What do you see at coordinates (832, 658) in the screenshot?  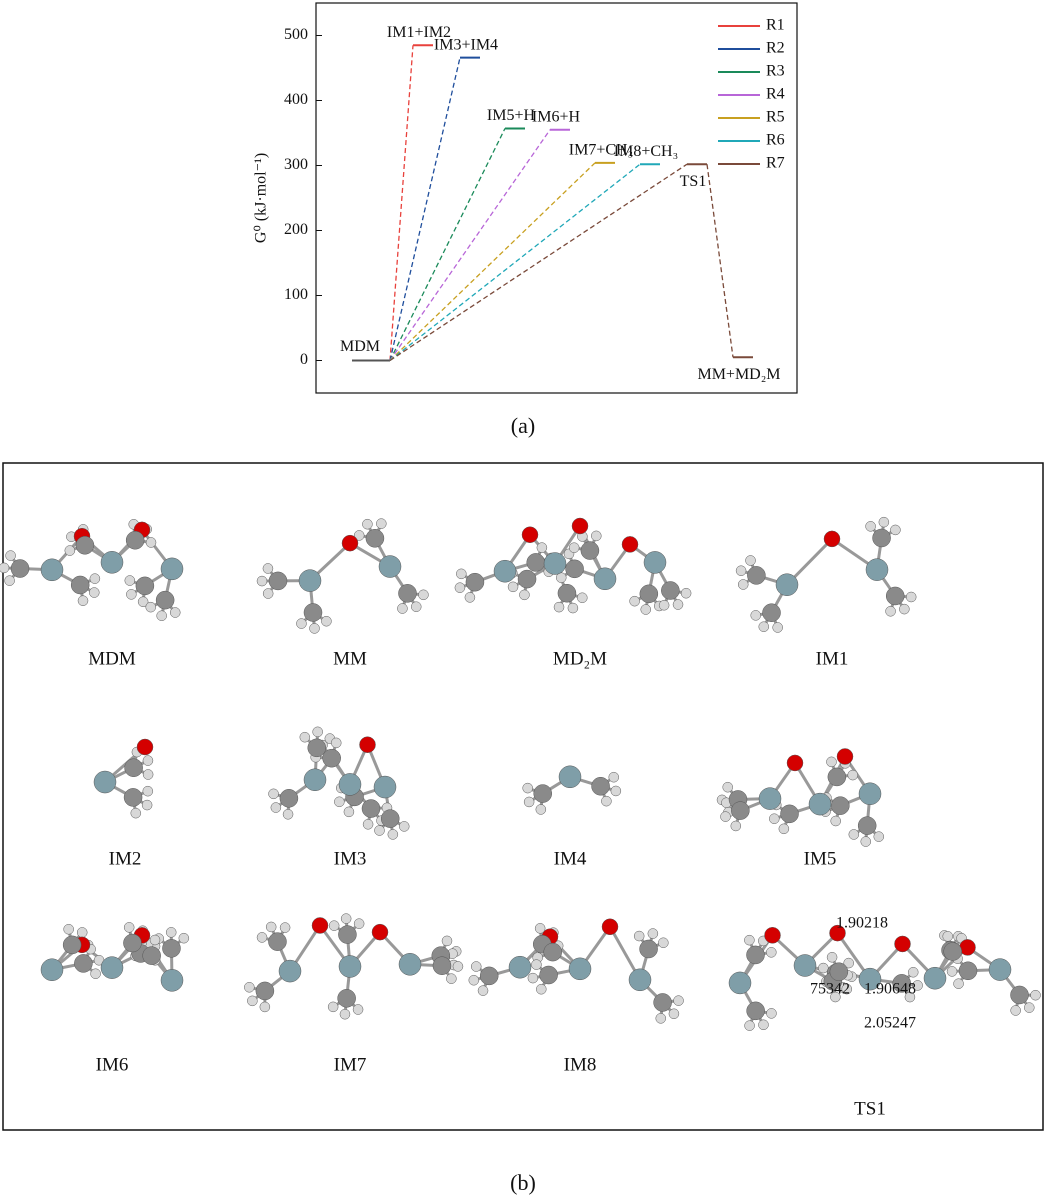 I see `structure-label: IM1` at bounding box center [832, 658].